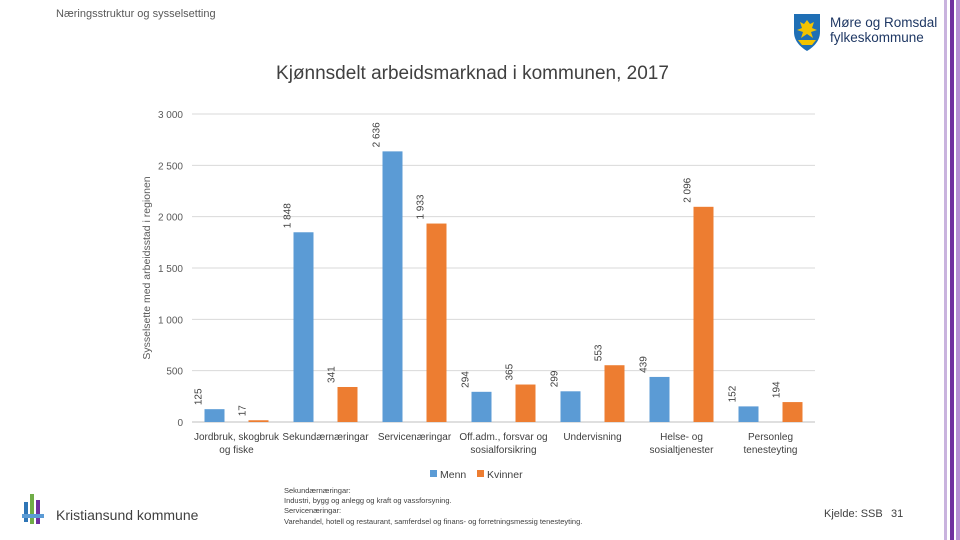  Describe the element at coordinates (733, 393) in the screenshot. I see `data-label: 152` at that location.